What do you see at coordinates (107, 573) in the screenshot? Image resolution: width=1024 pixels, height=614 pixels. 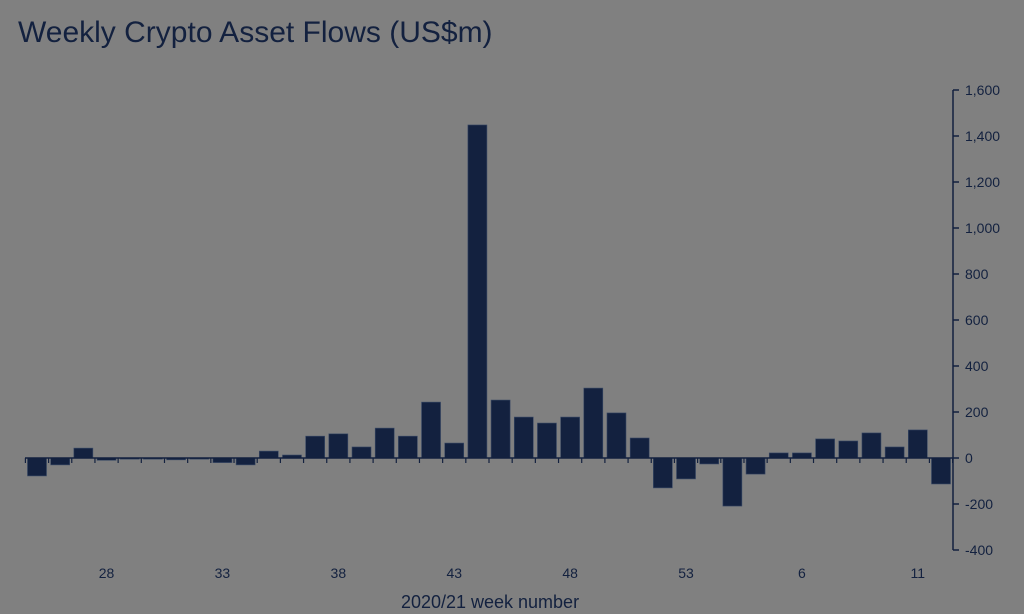 I see `x-tick-label: 28` at bounding box center [107, 573].